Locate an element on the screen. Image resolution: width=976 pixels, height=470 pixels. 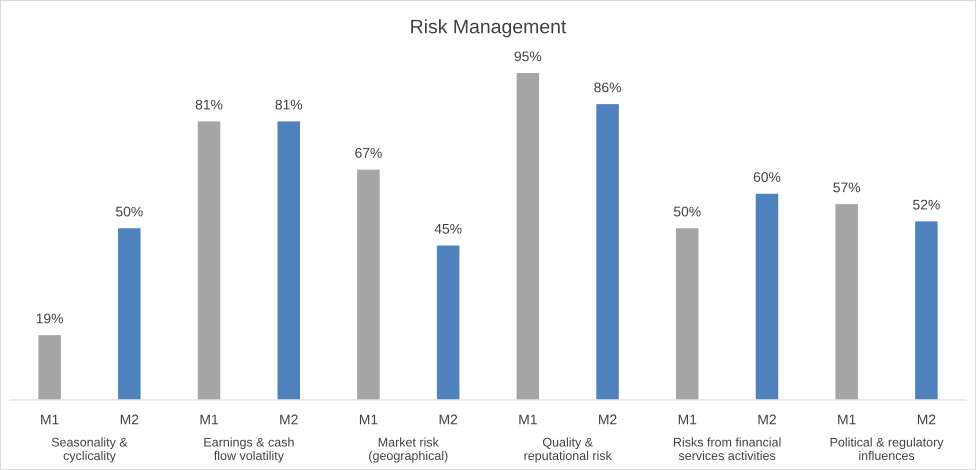
data-label: 60% is located at coordinates (767, 177).